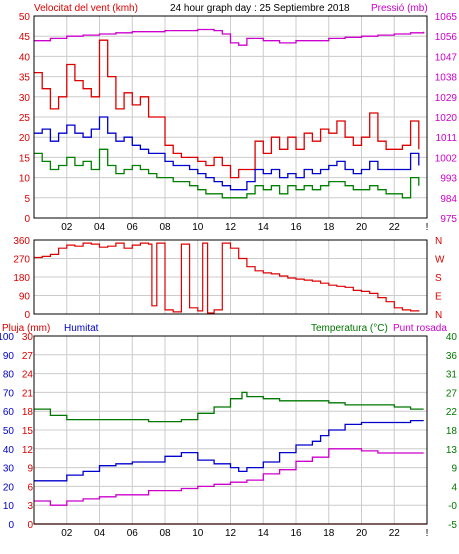  Describe the element at coordinates (28, 356) in the screenshot. I see `rain-tick-label: 27` at that location.